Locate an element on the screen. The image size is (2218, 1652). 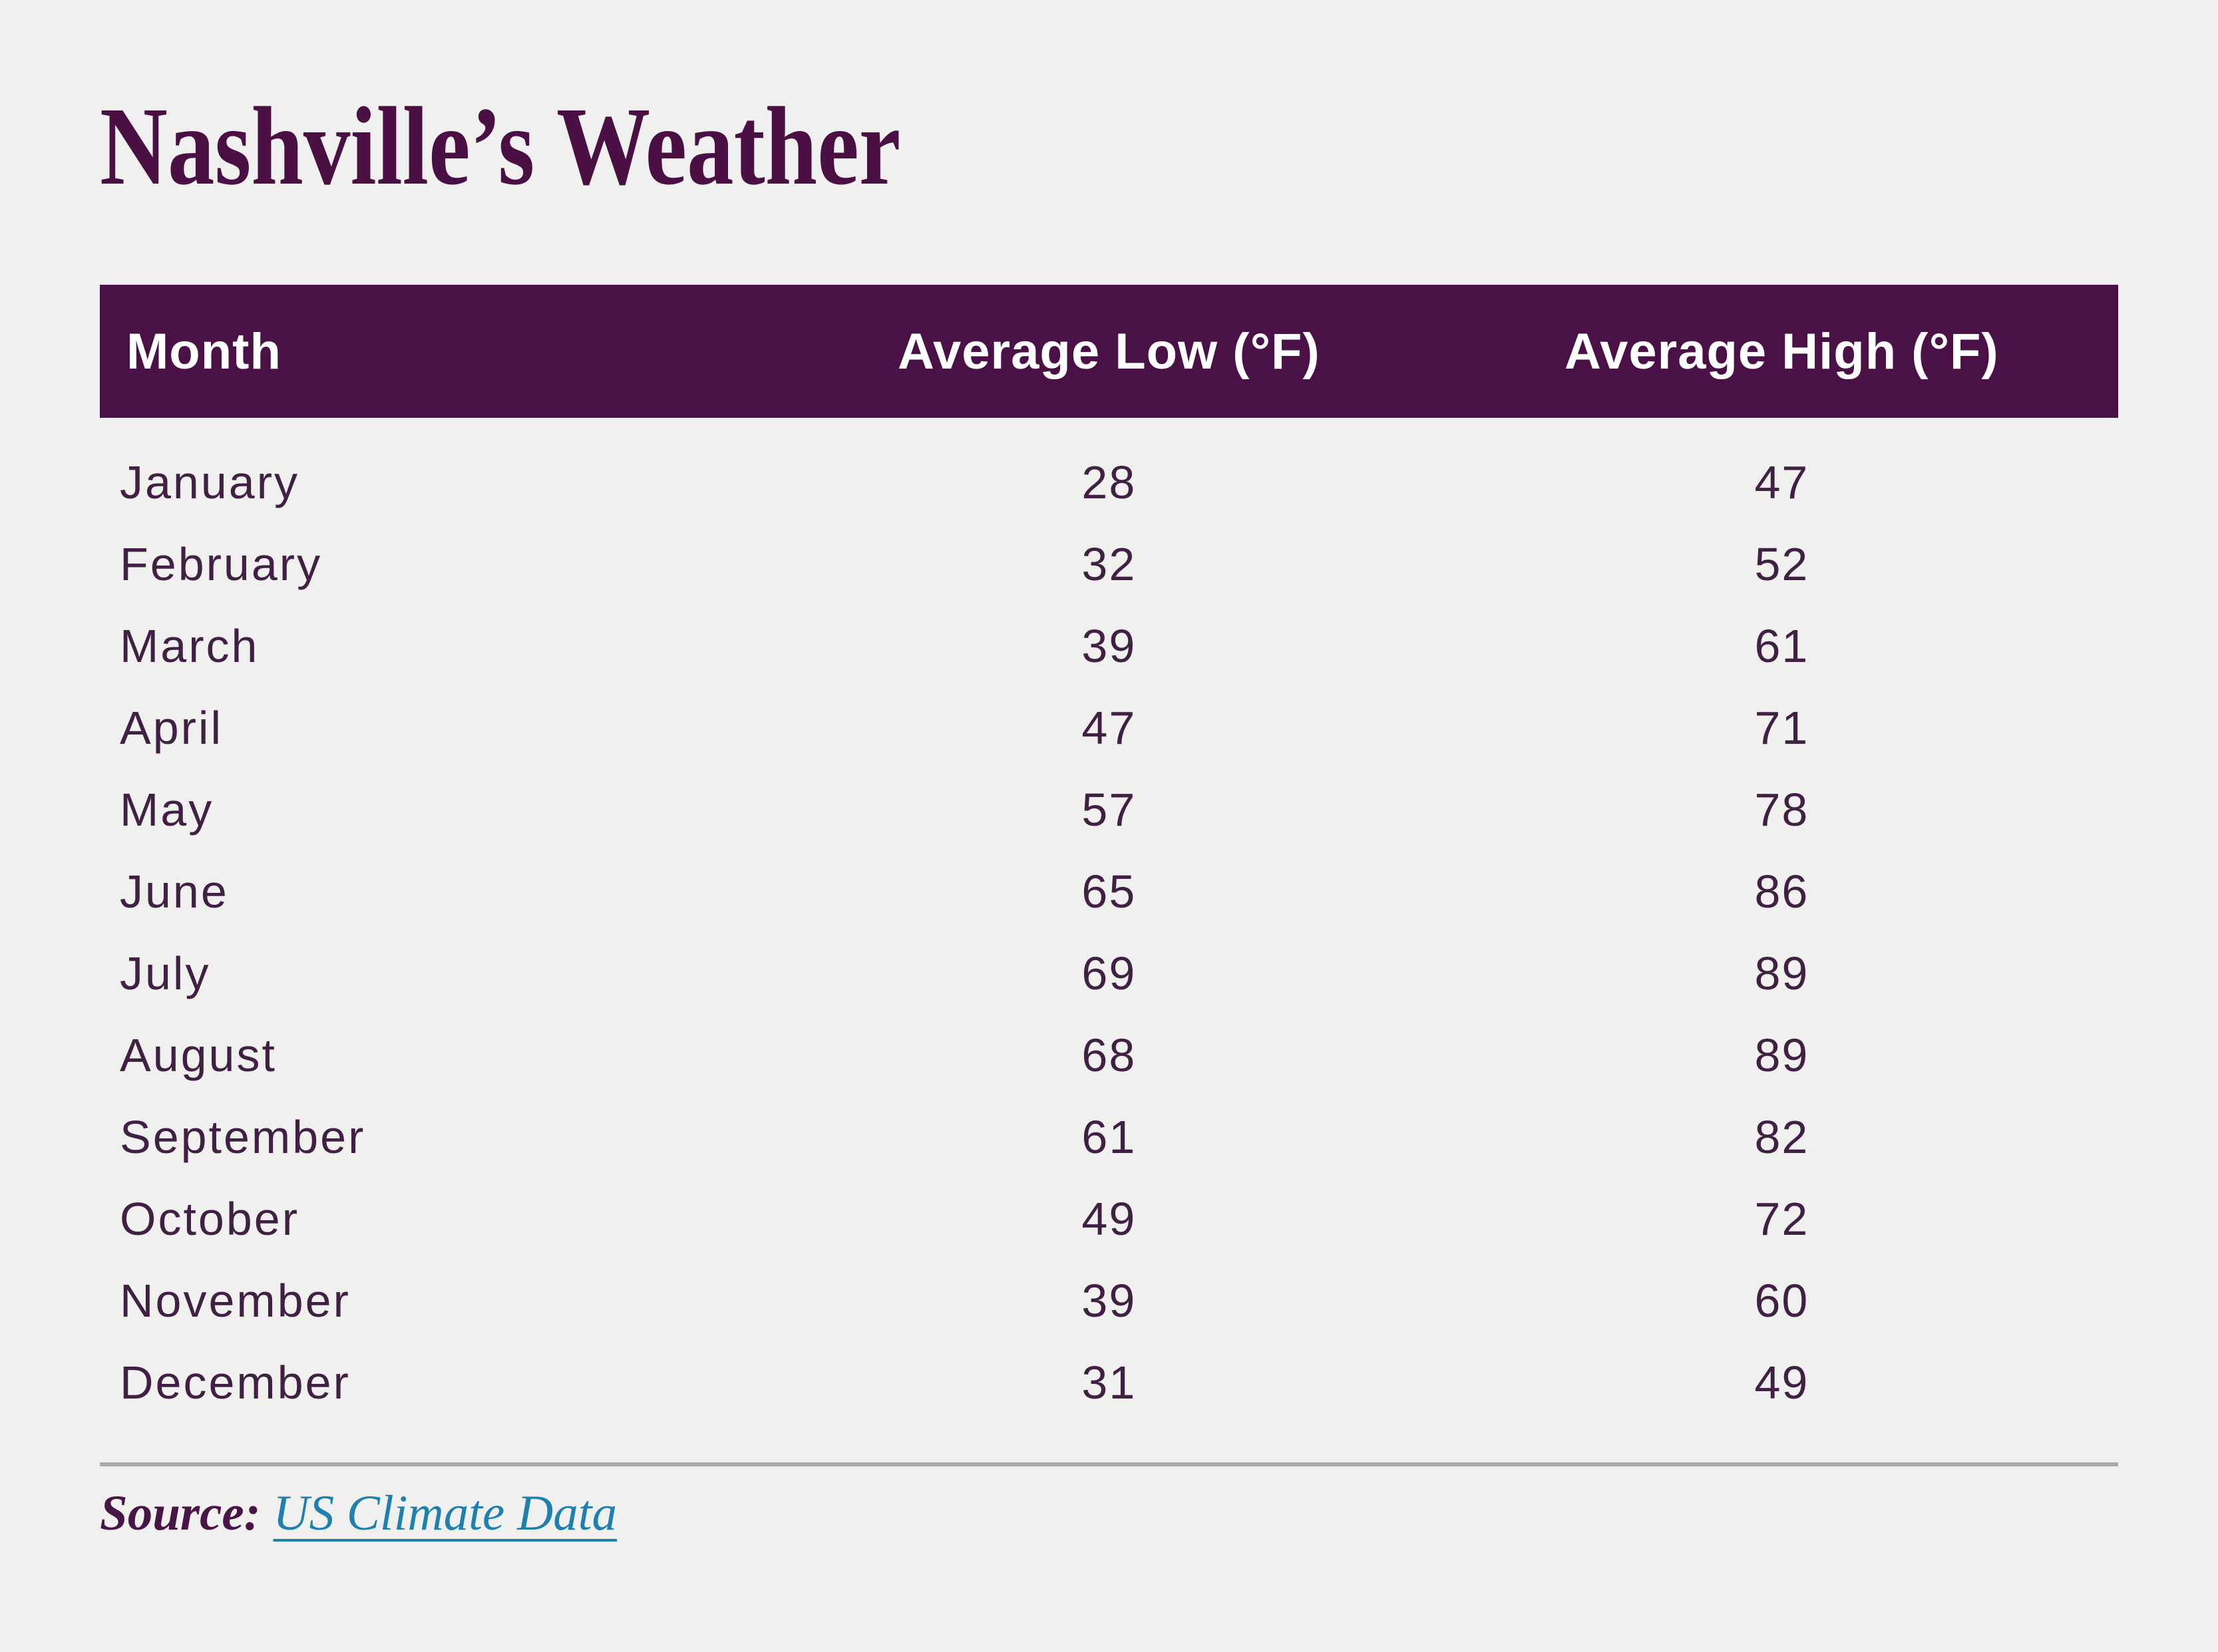
low-cell: 68 is located at coordinates (1109, 1055).